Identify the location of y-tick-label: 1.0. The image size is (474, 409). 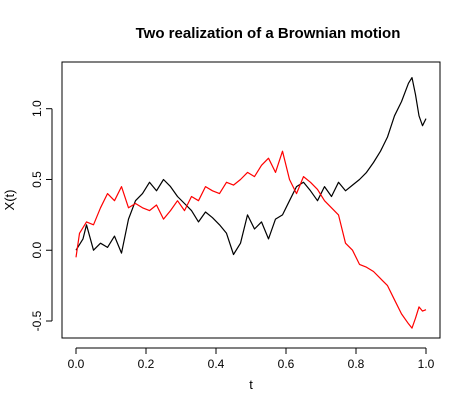
(37, 108).